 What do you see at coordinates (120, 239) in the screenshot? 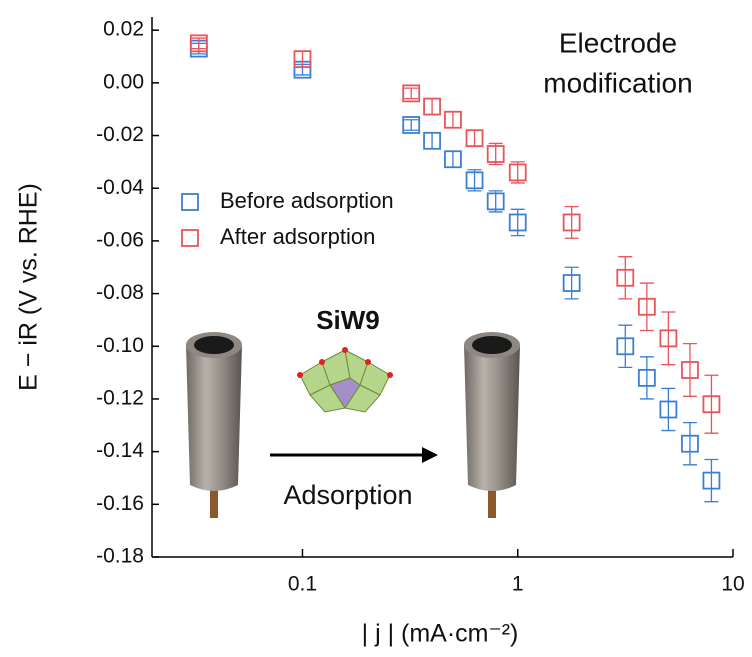
I see `y-tick-label: -0.06` at bounding box center [120, 239].